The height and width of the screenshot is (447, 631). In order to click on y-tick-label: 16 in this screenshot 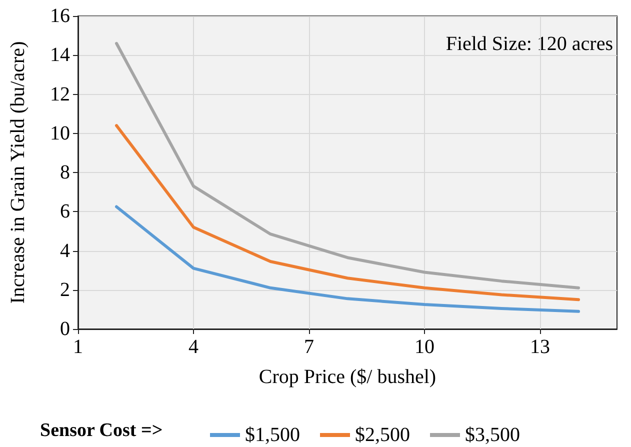, I will do `click(60, 16)`.